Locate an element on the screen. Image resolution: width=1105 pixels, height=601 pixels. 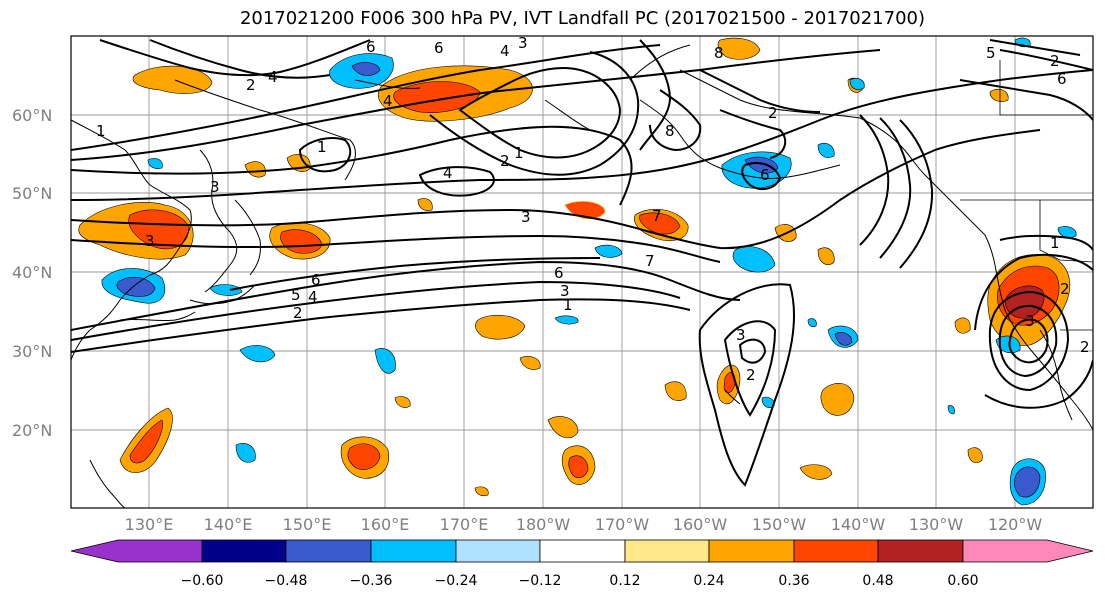
colorbar-tick: 0.36 is located at coordinates (793, 581).